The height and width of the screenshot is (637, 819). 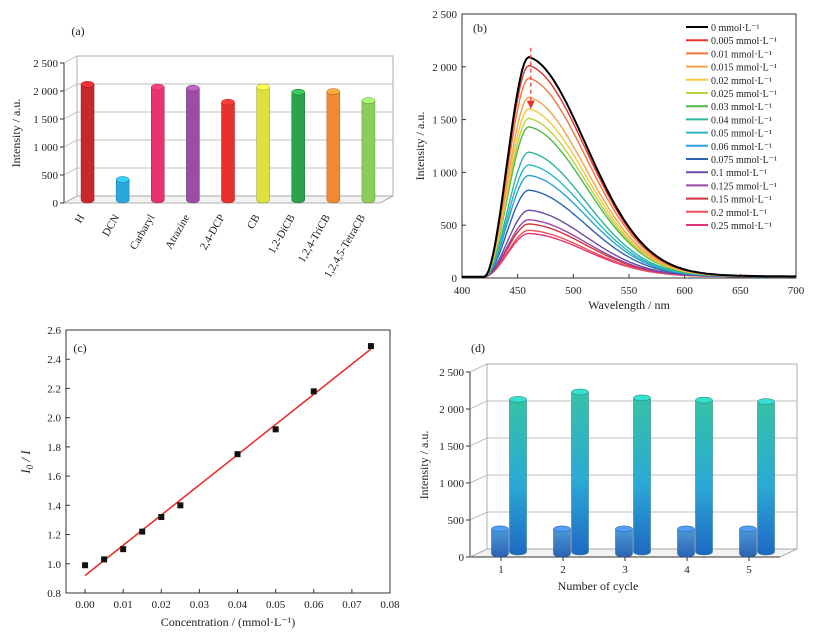 I want to click on x-tick-label: 500, so click(x=573, y=291).